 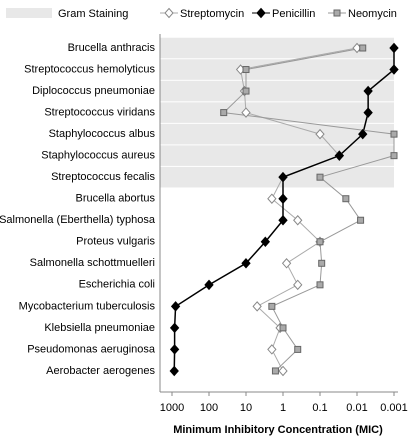 What do you see at coordinates (112, 48) in the screenshot?
I see `category-label: Brucella anthracis` at bounding box center [112, 48].